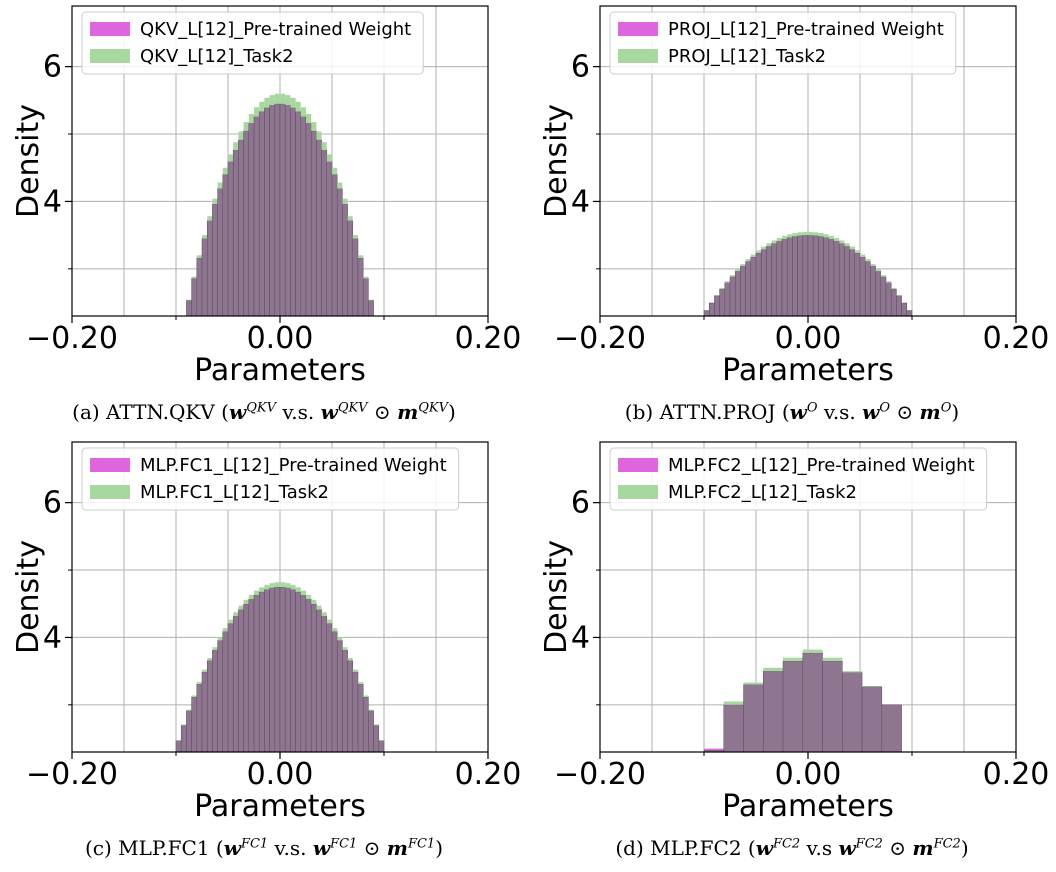 This screenshot has width=1056, height=872. Describe the element at coordinates (264, 848) in the screenshot. I see `caption-c: (c) MLP.FC1 (wFC1 v.s. wFC1 ⊙ mFC1)` at that location.